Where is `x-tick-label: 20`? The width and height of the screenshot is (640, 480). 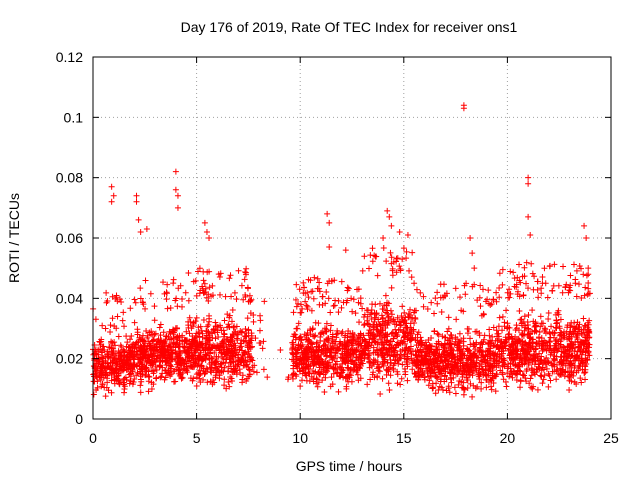 x-tick-label: 20 is located at coordinates (508, 438).